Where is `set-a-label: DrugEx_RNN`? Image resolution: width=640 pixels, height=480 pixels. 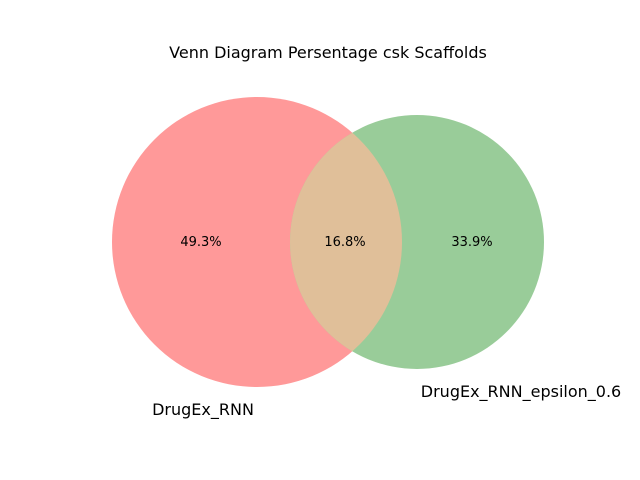
set-a-label: DrugEx_RNN is located at coordinates (203, 410).